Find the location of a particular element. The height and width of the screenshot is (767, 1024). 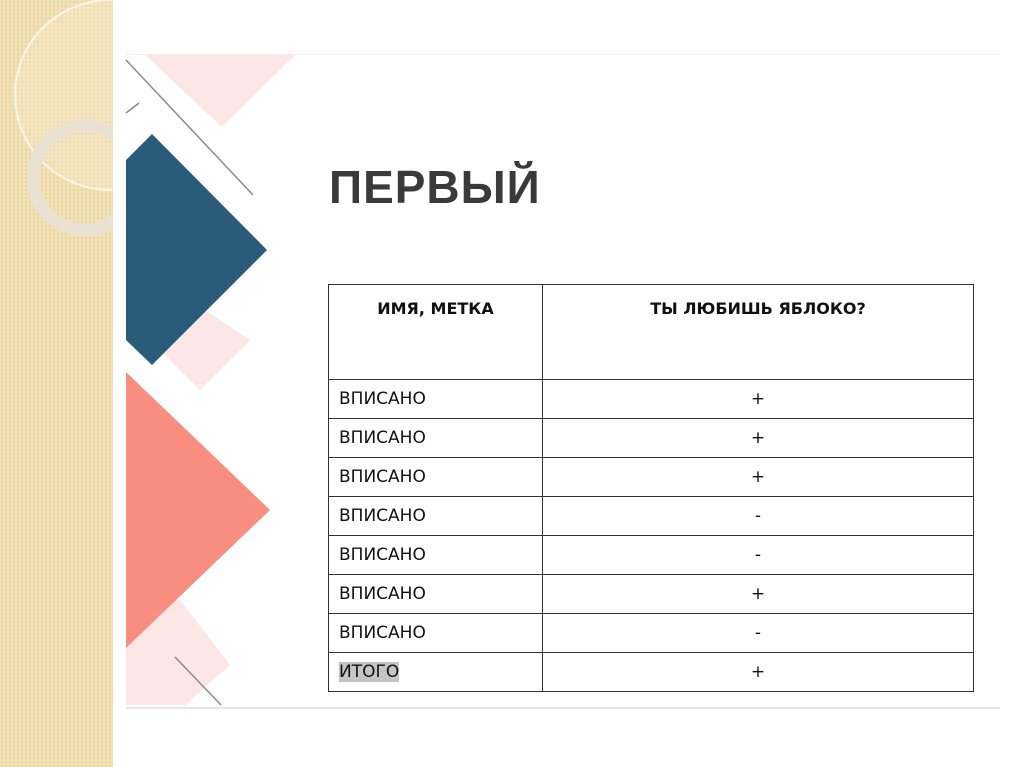

diagonal-line-top is located at coordinates (189, 127).